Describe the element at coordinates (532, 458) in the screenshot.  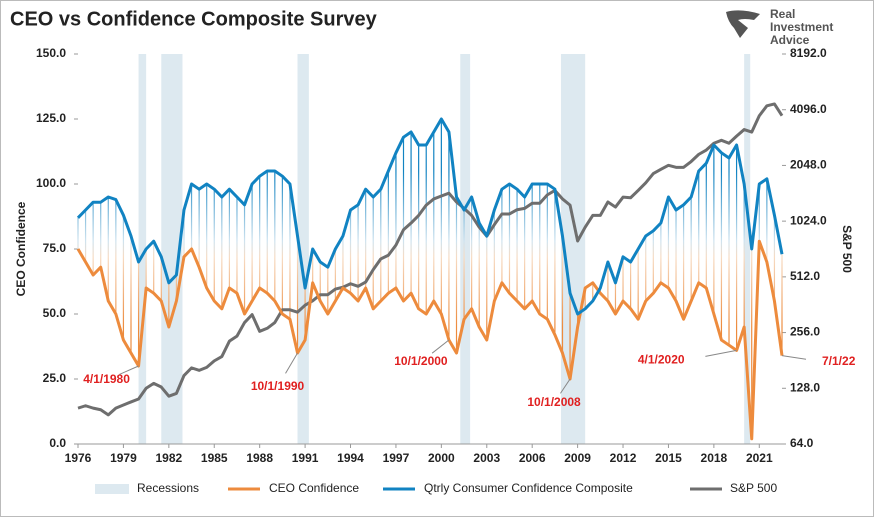
I see `x-tick-label: 2006` at that location.